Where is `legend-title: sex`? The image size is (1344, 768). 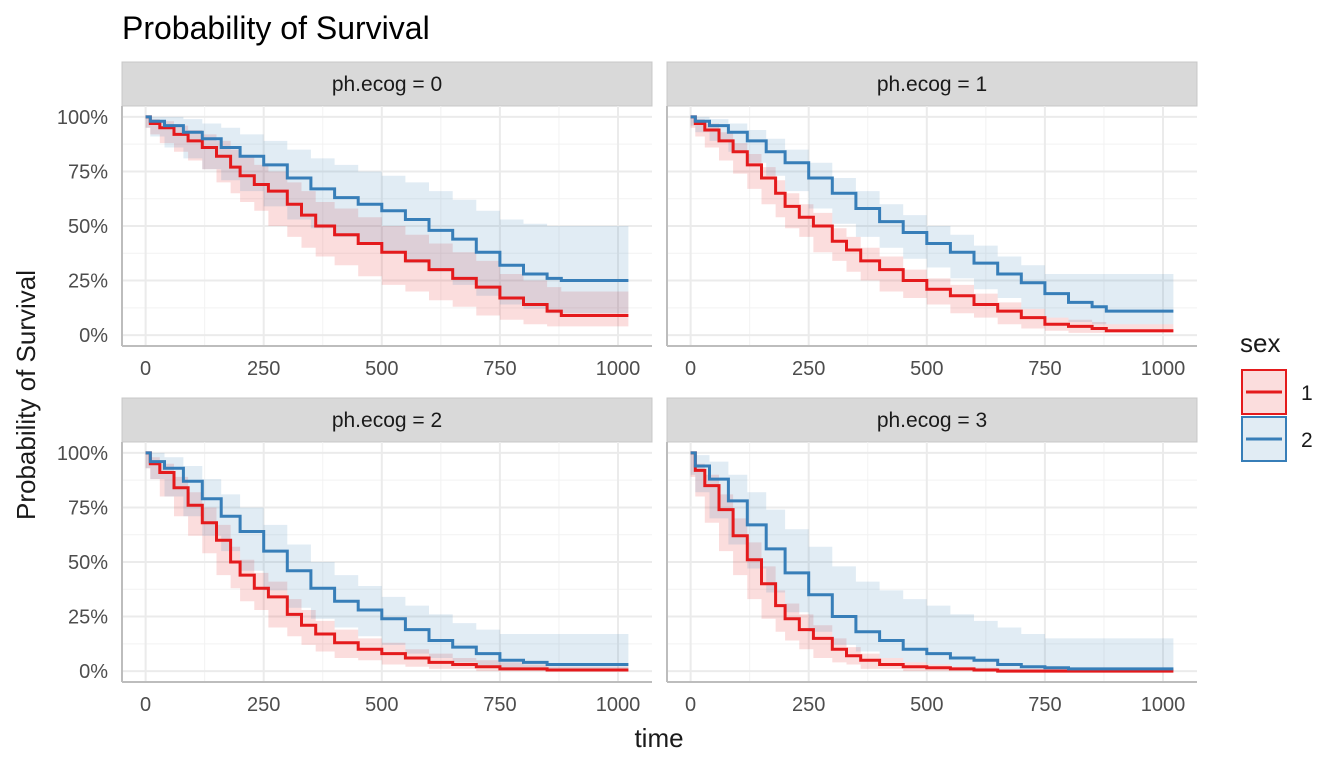
legend-title: sex is located at coordinates (1260, 343).